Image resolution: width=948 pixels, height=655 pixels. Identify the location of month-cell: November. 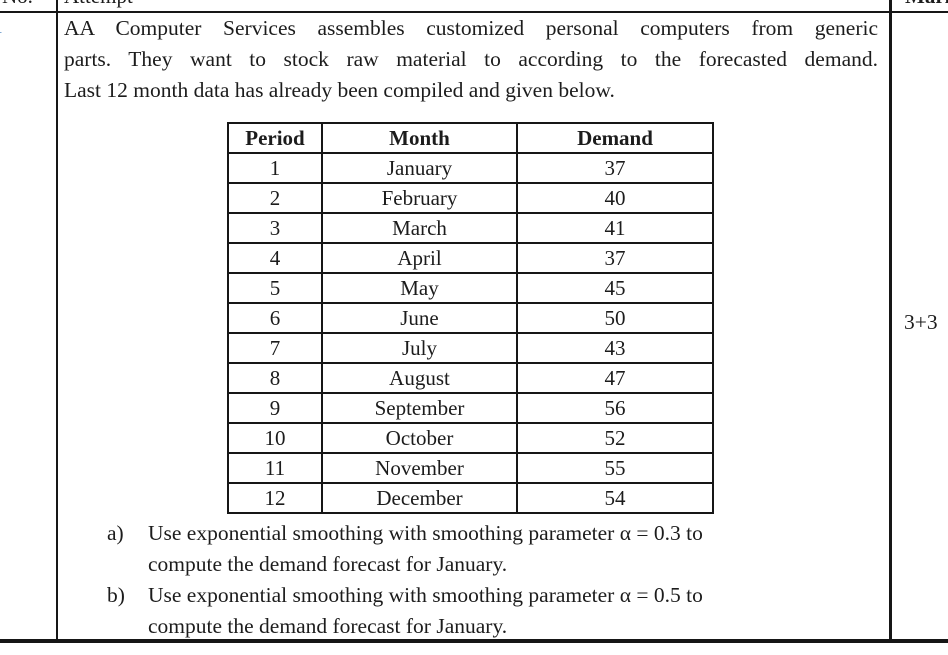
(419, 468).